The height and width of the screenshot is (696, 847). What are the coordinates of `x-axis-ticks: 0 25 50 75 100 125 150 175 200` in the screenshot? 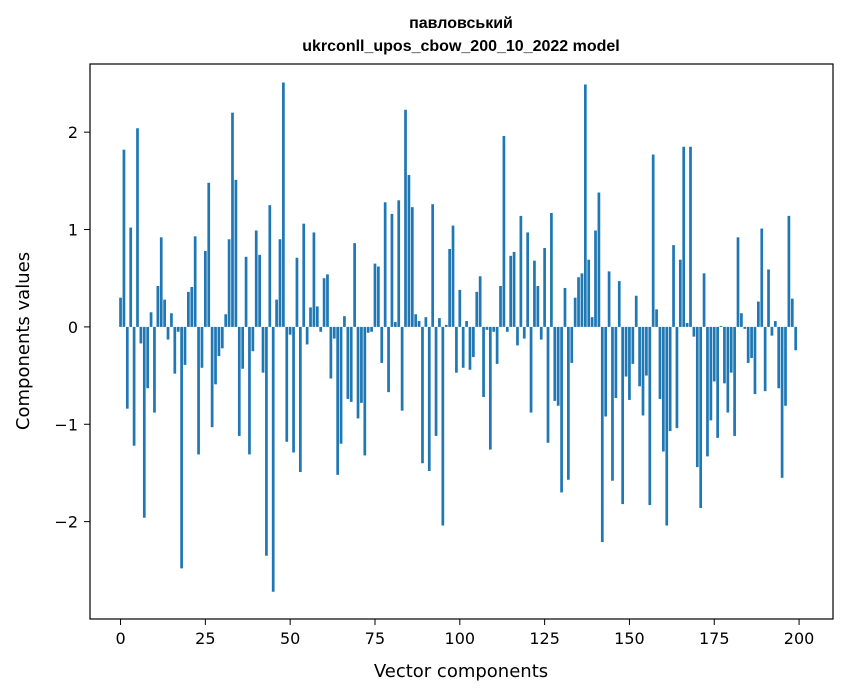 It's located at (464, 633).